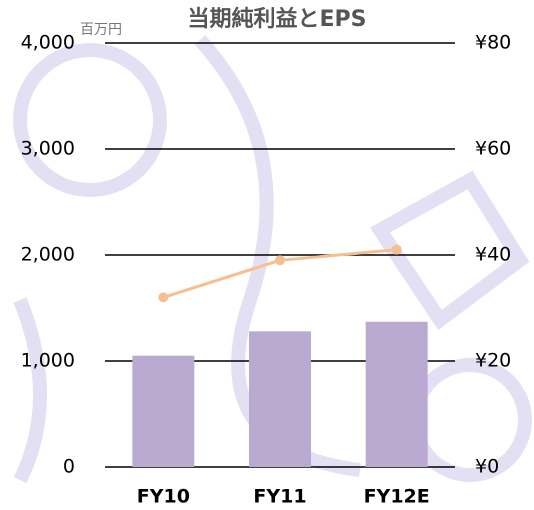 The image size is (534, 510). I want to click on unit-label: 百万円, so click(101, 30).